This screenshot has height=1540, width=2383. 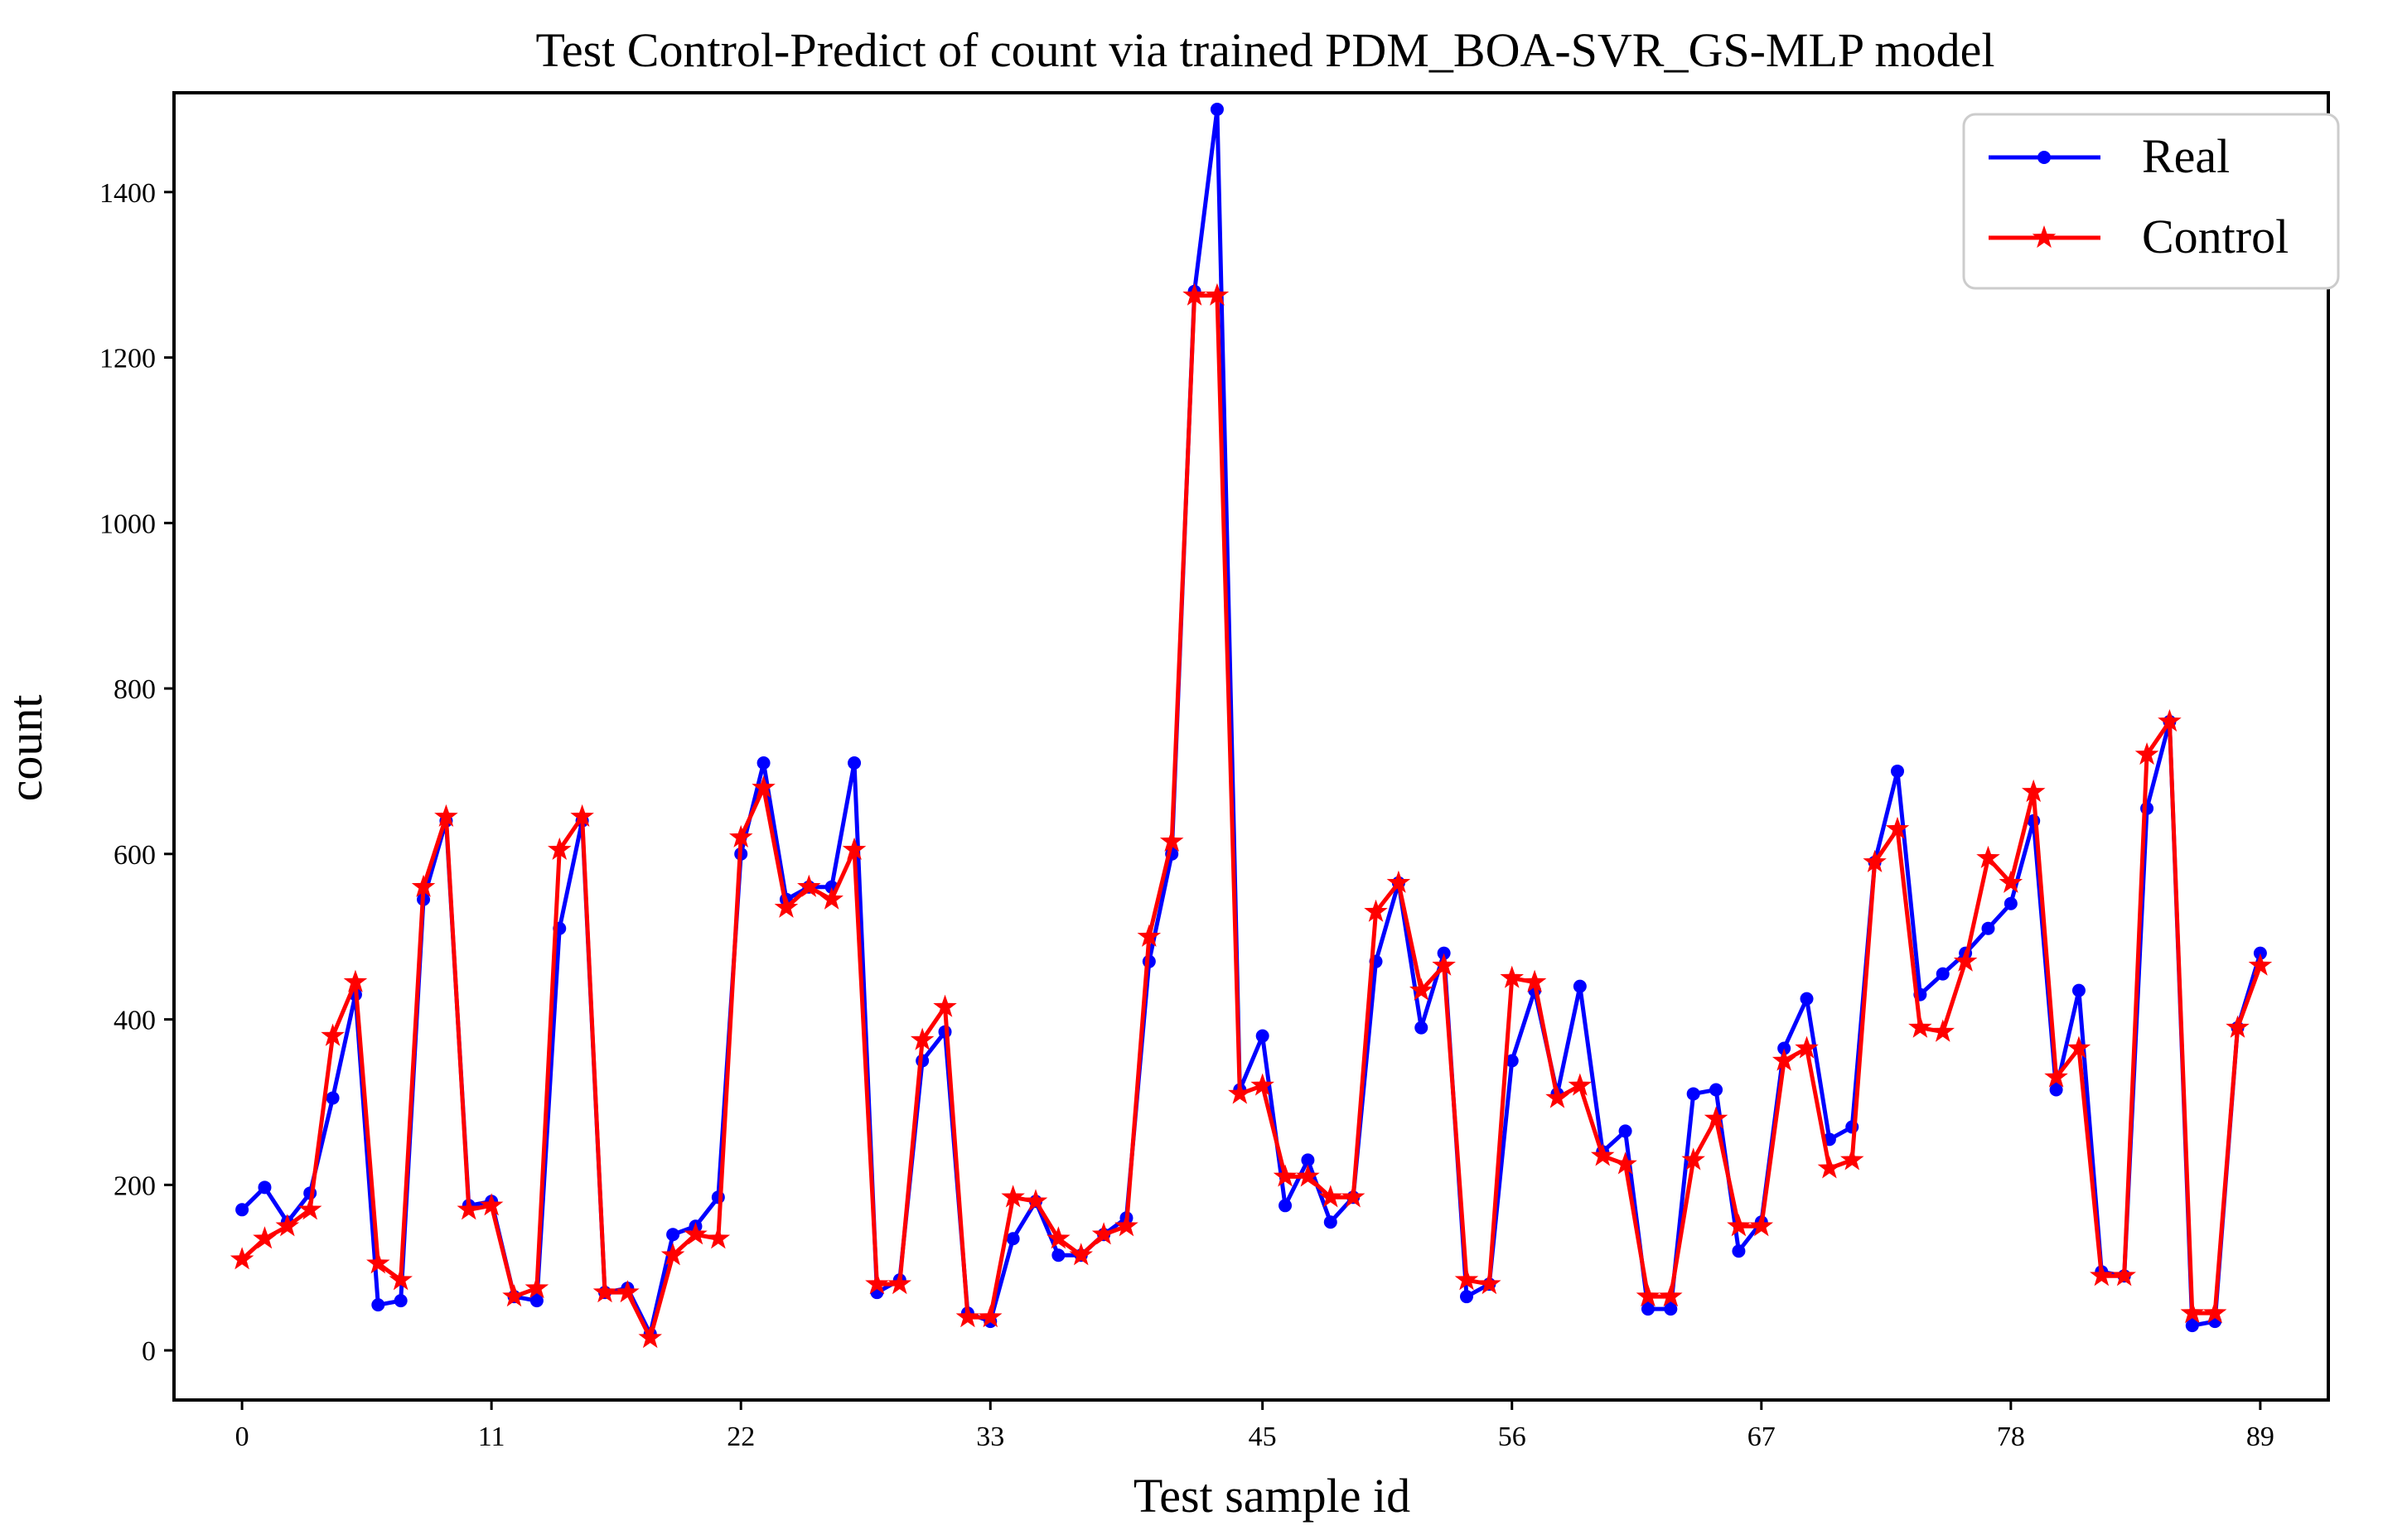 What do you see at coordinates (149, 1351) in the screenshot?
I see `y-tick-label: 0` at bounding box center [149, 1351].